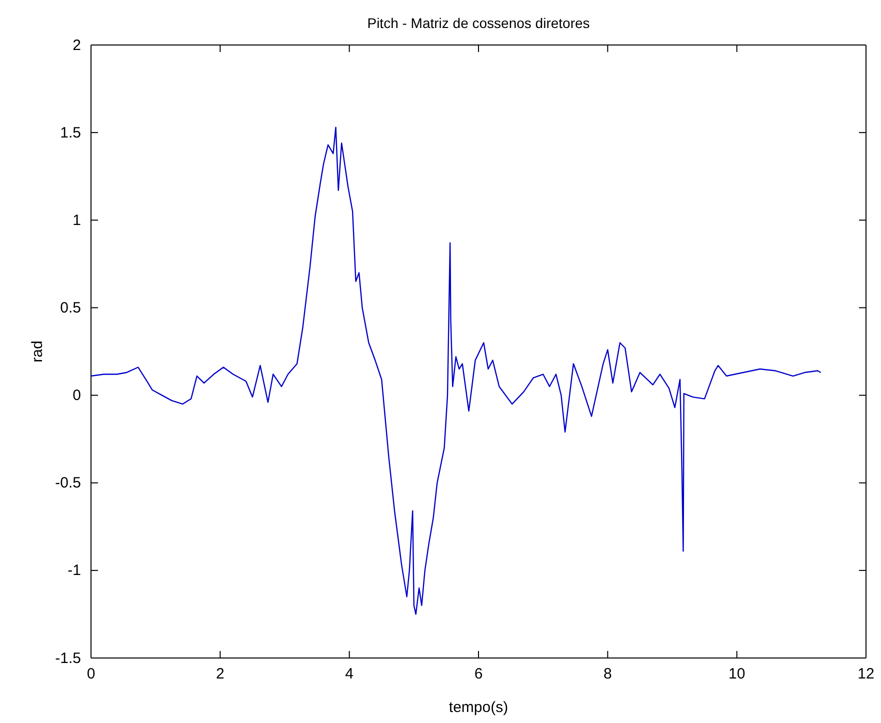 The width and height of the screenshot is (881, 723). Describe the element at coordinates (737, 674) in the screenshot. I see `x-tick-label: 10` at that location.